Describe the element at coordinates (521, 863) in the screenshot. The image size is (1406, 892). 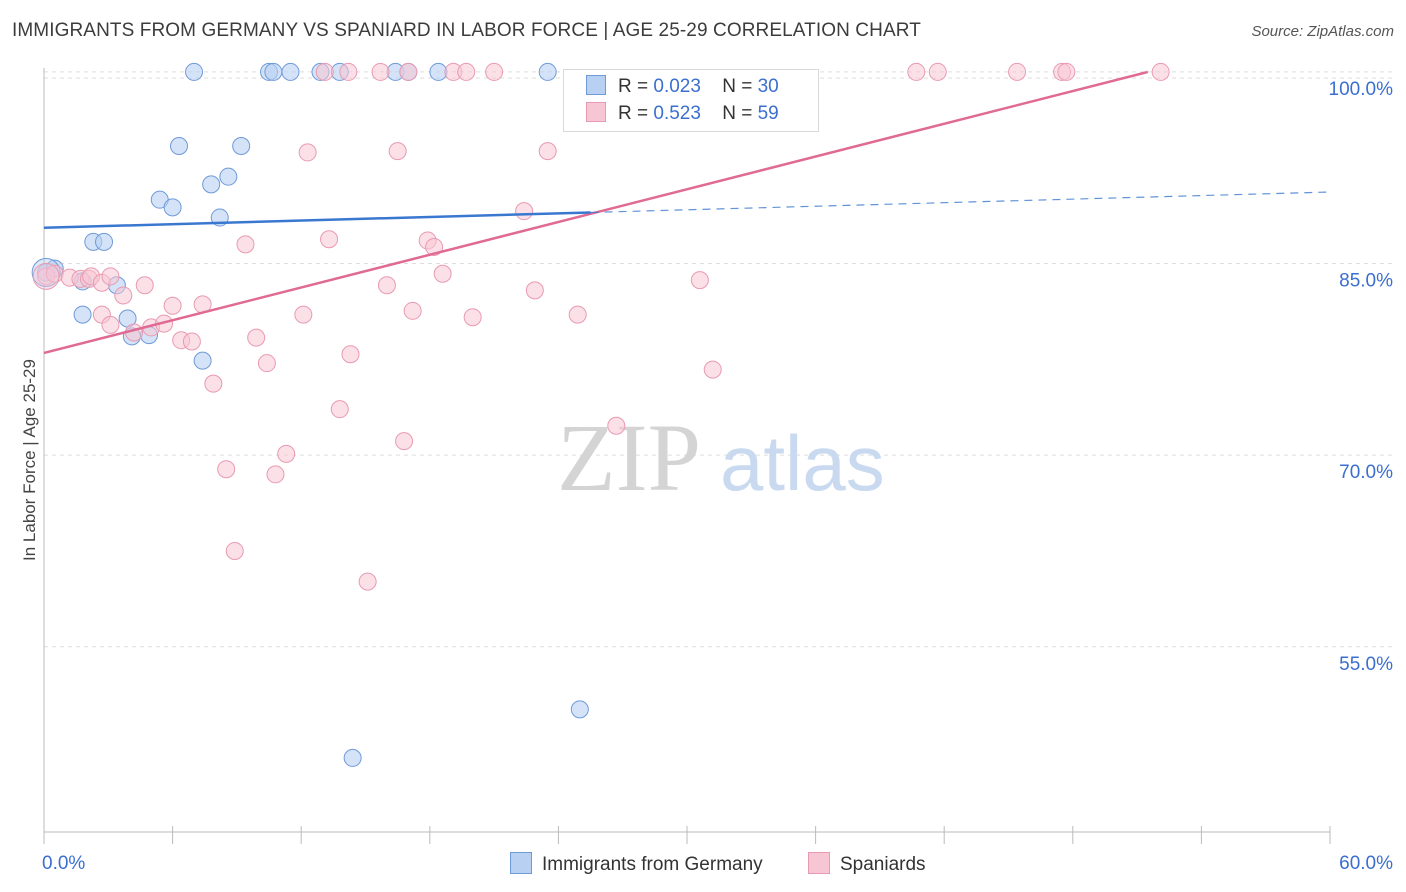
I see `germany-legend-swatch` at that location.